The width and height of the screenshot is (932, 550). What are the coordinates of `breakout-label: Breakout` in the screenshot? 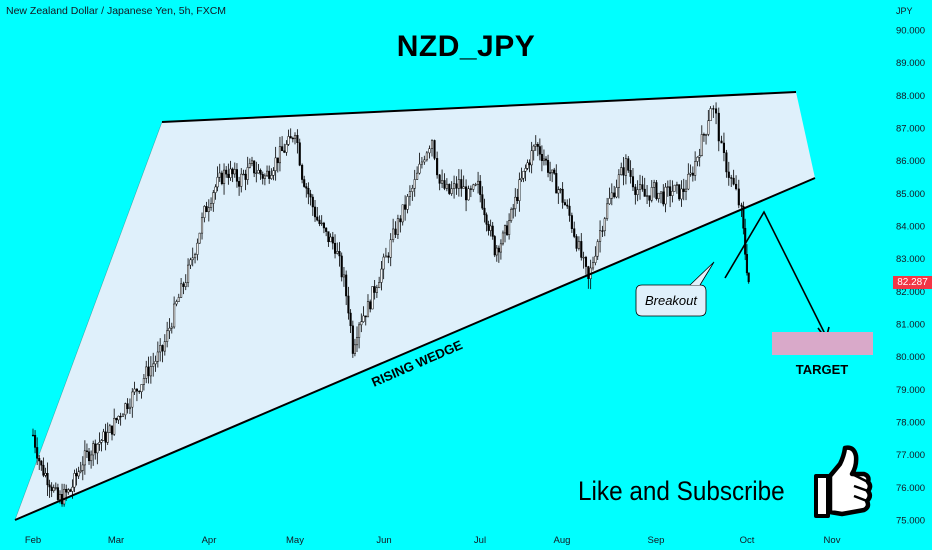 It's located at (671, 300).